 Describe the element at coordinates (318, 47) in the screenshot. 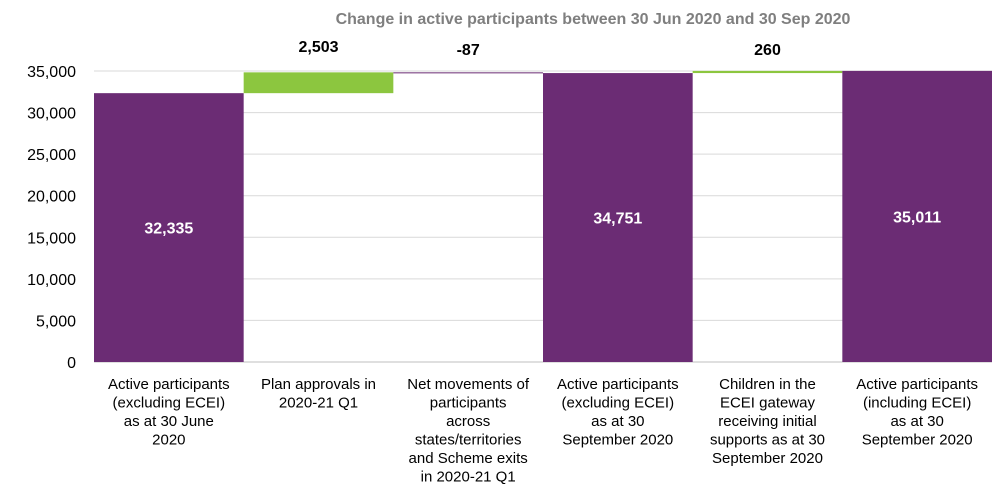

I see `data-label: 2,503` at that location.